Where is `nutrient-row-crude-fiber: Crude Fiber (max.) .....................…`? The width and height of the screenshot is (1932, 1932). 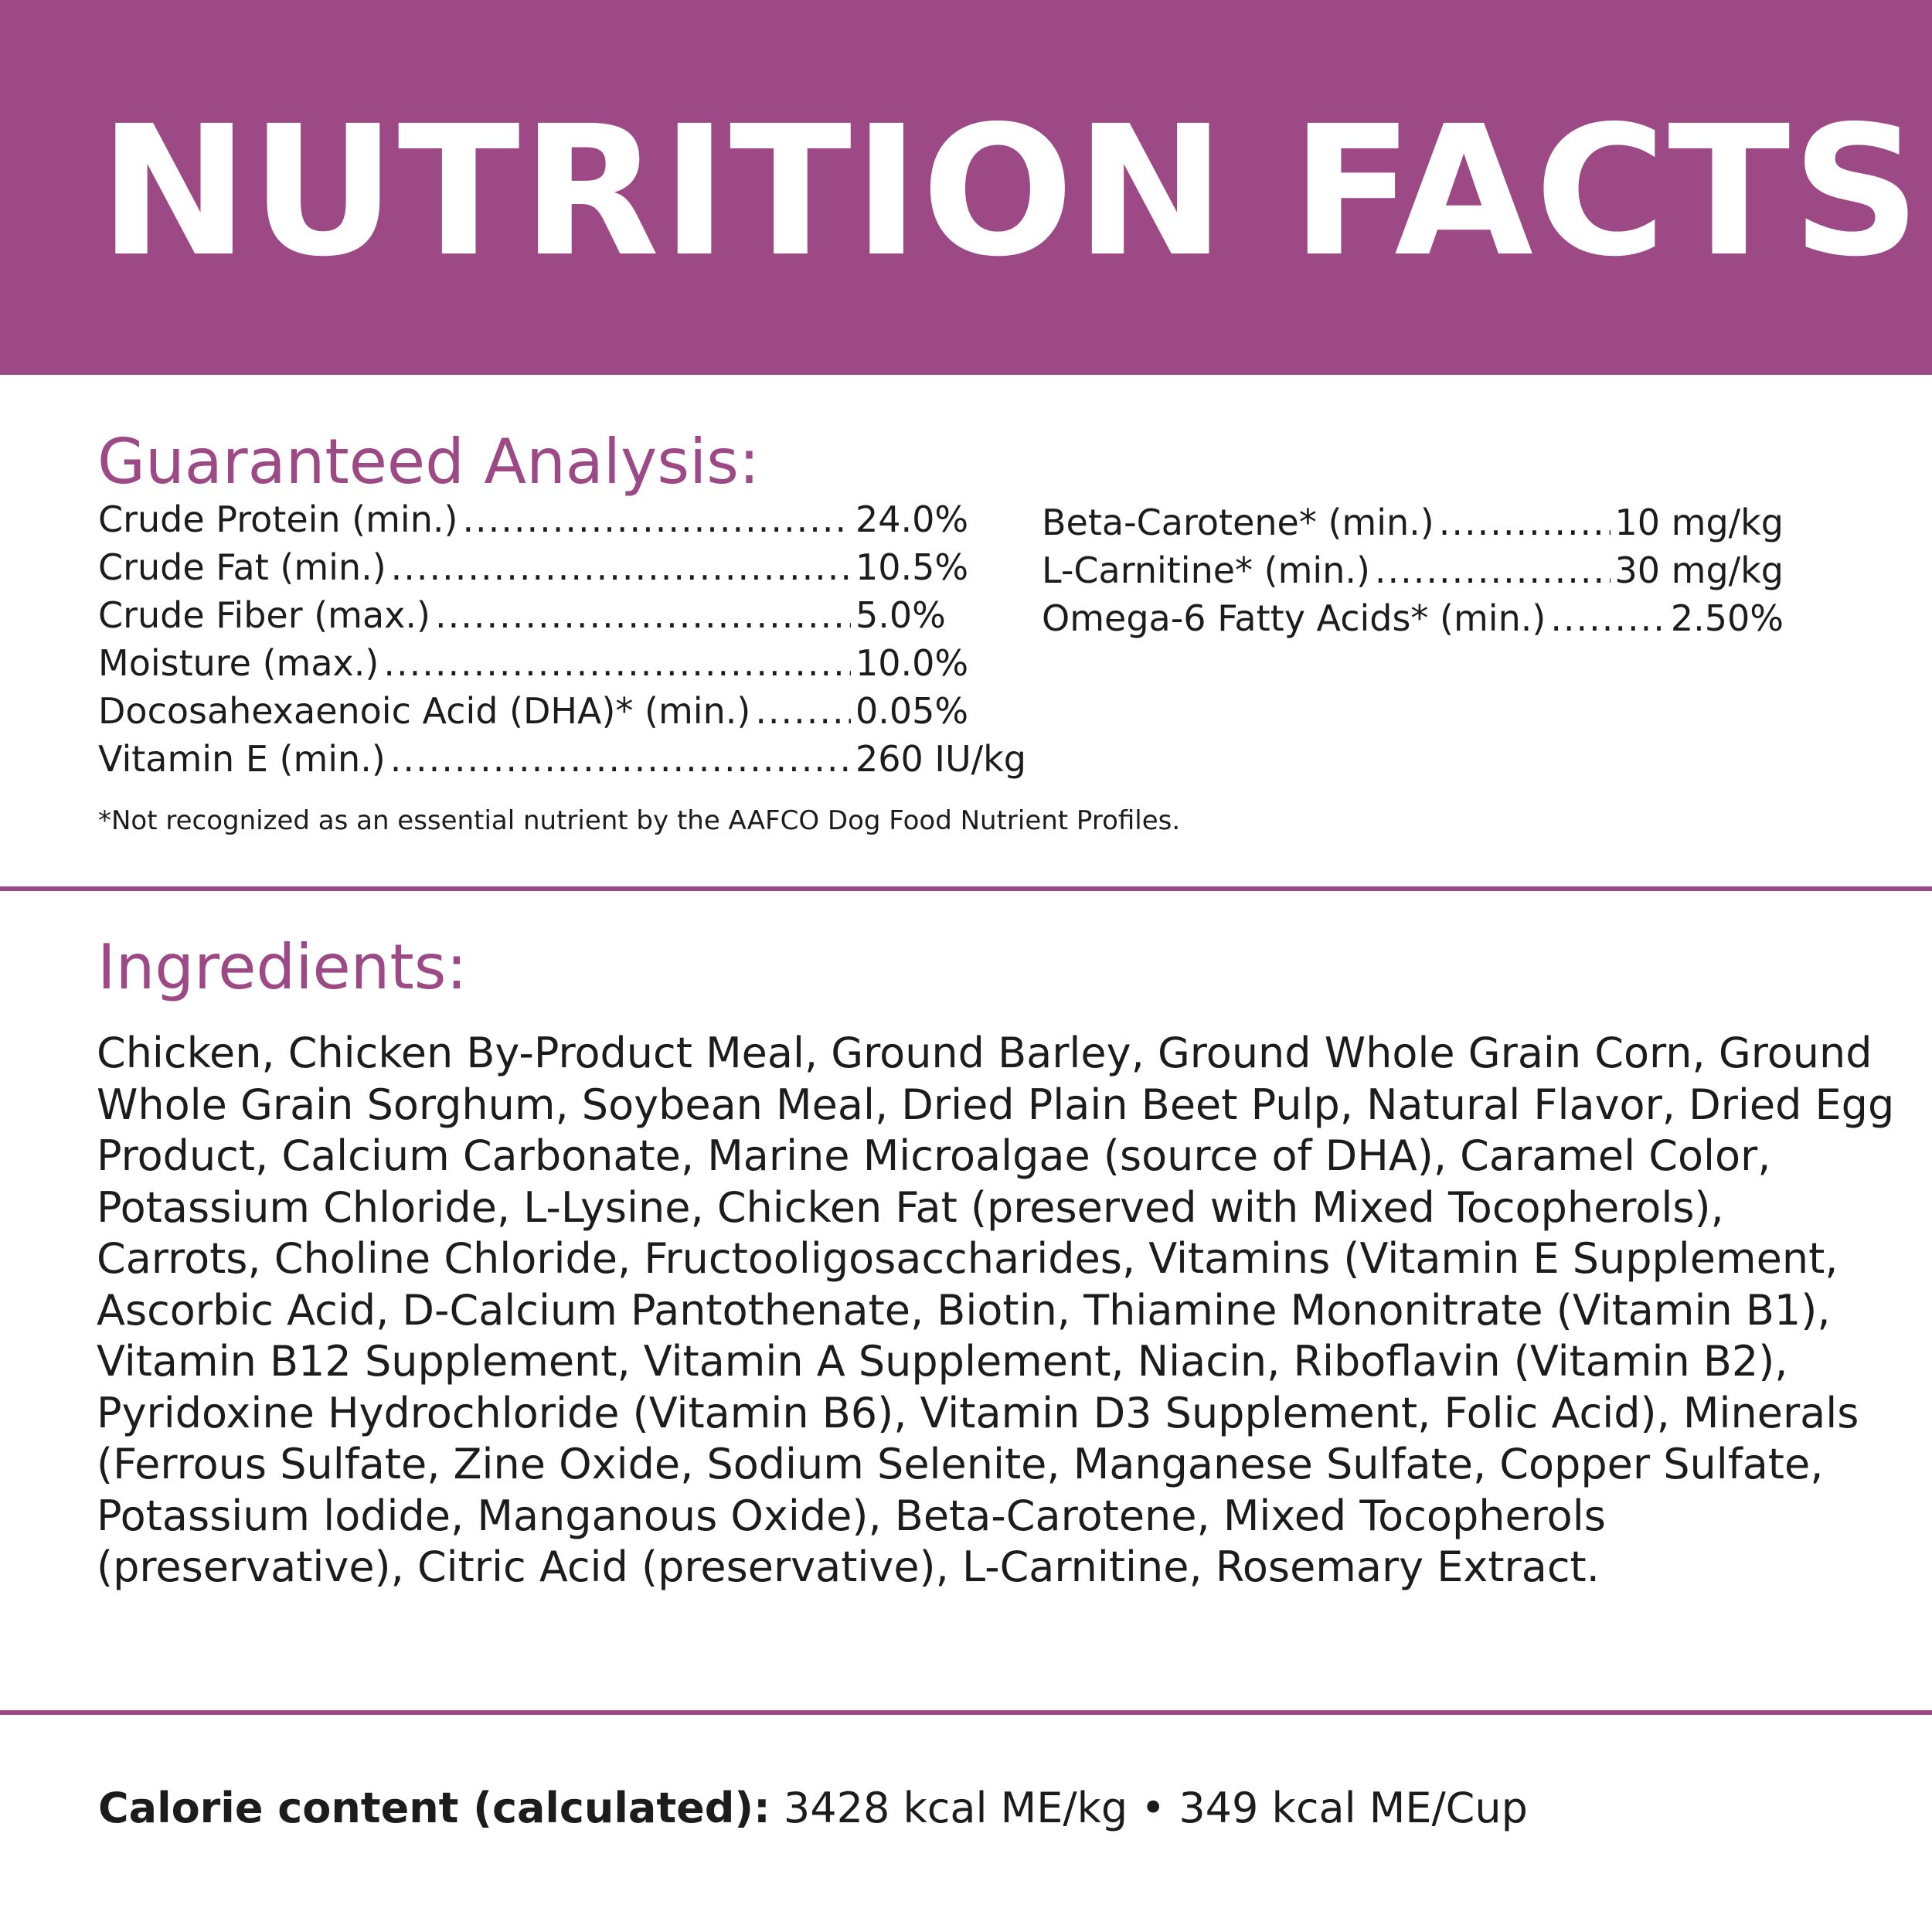 nutrient-row-crude-fiber: Crude Fiber (max.) .....................… is located at coordinates (565, 615).